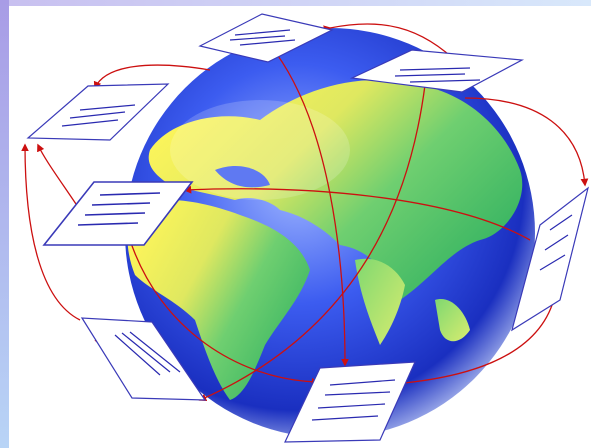 The image size is (591, 448). Describe the element at coordinates (452, 320) in the screenshot. I see `southeast-asia` at that location.